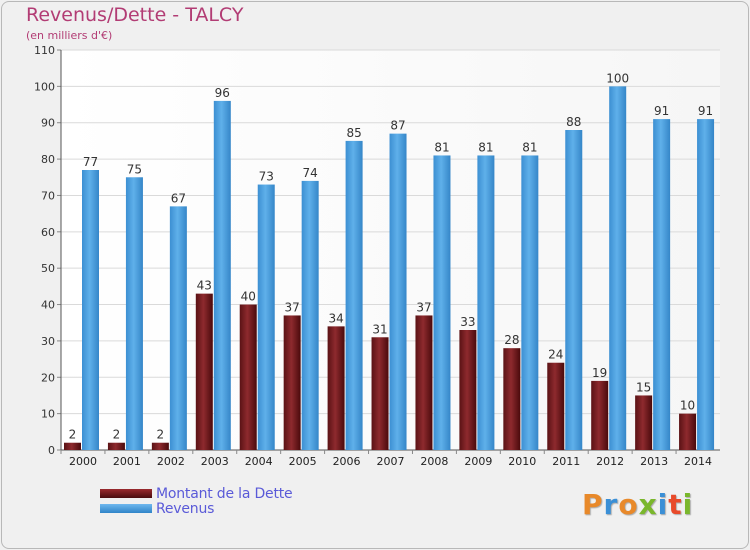  What do you see at coordinates (643, 387) in the screenshot?
I see `data-label-debt: 15` at bounding box center [643, 387].